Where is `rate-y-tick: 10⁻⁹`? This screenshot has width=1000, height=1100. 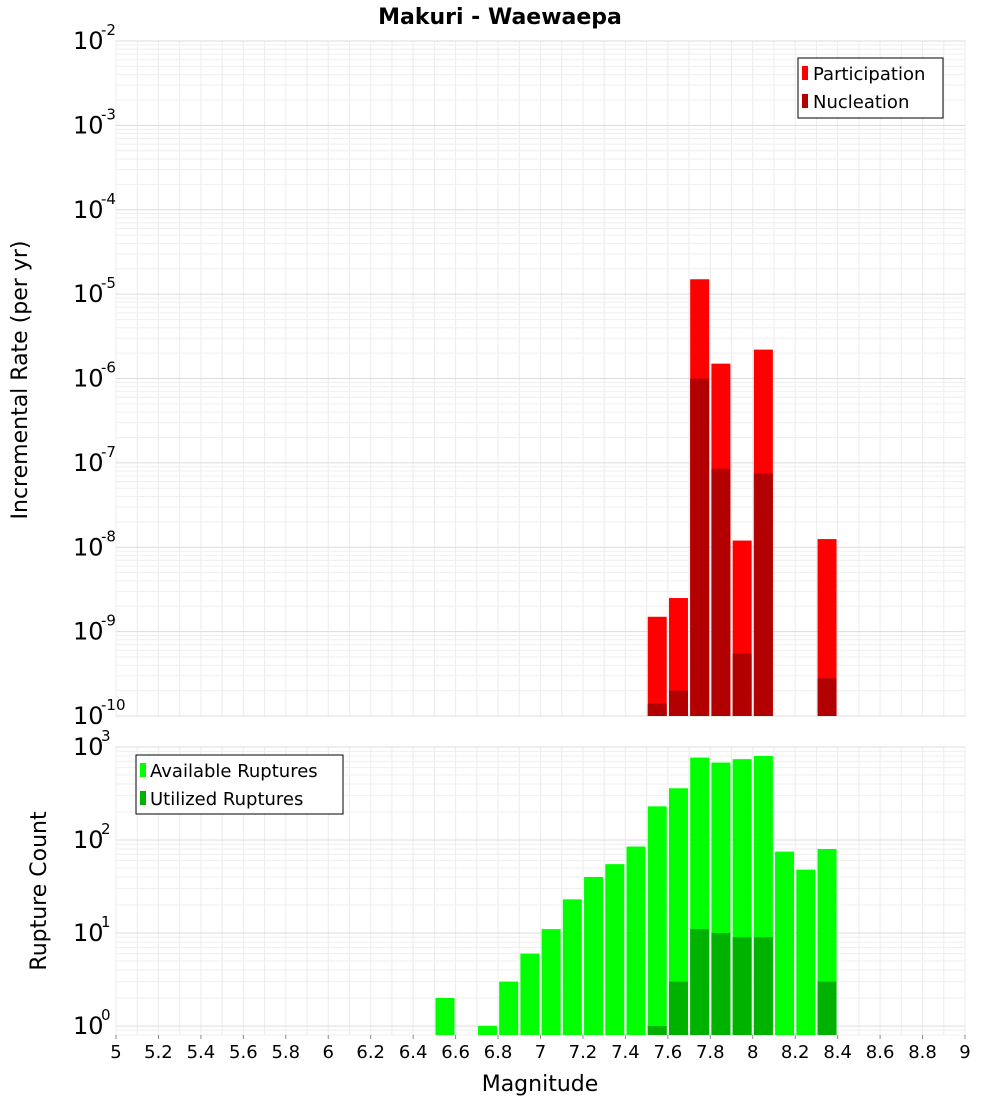
rate-y-tick: 10⁻⁹ is located at coordinates (94, 629).